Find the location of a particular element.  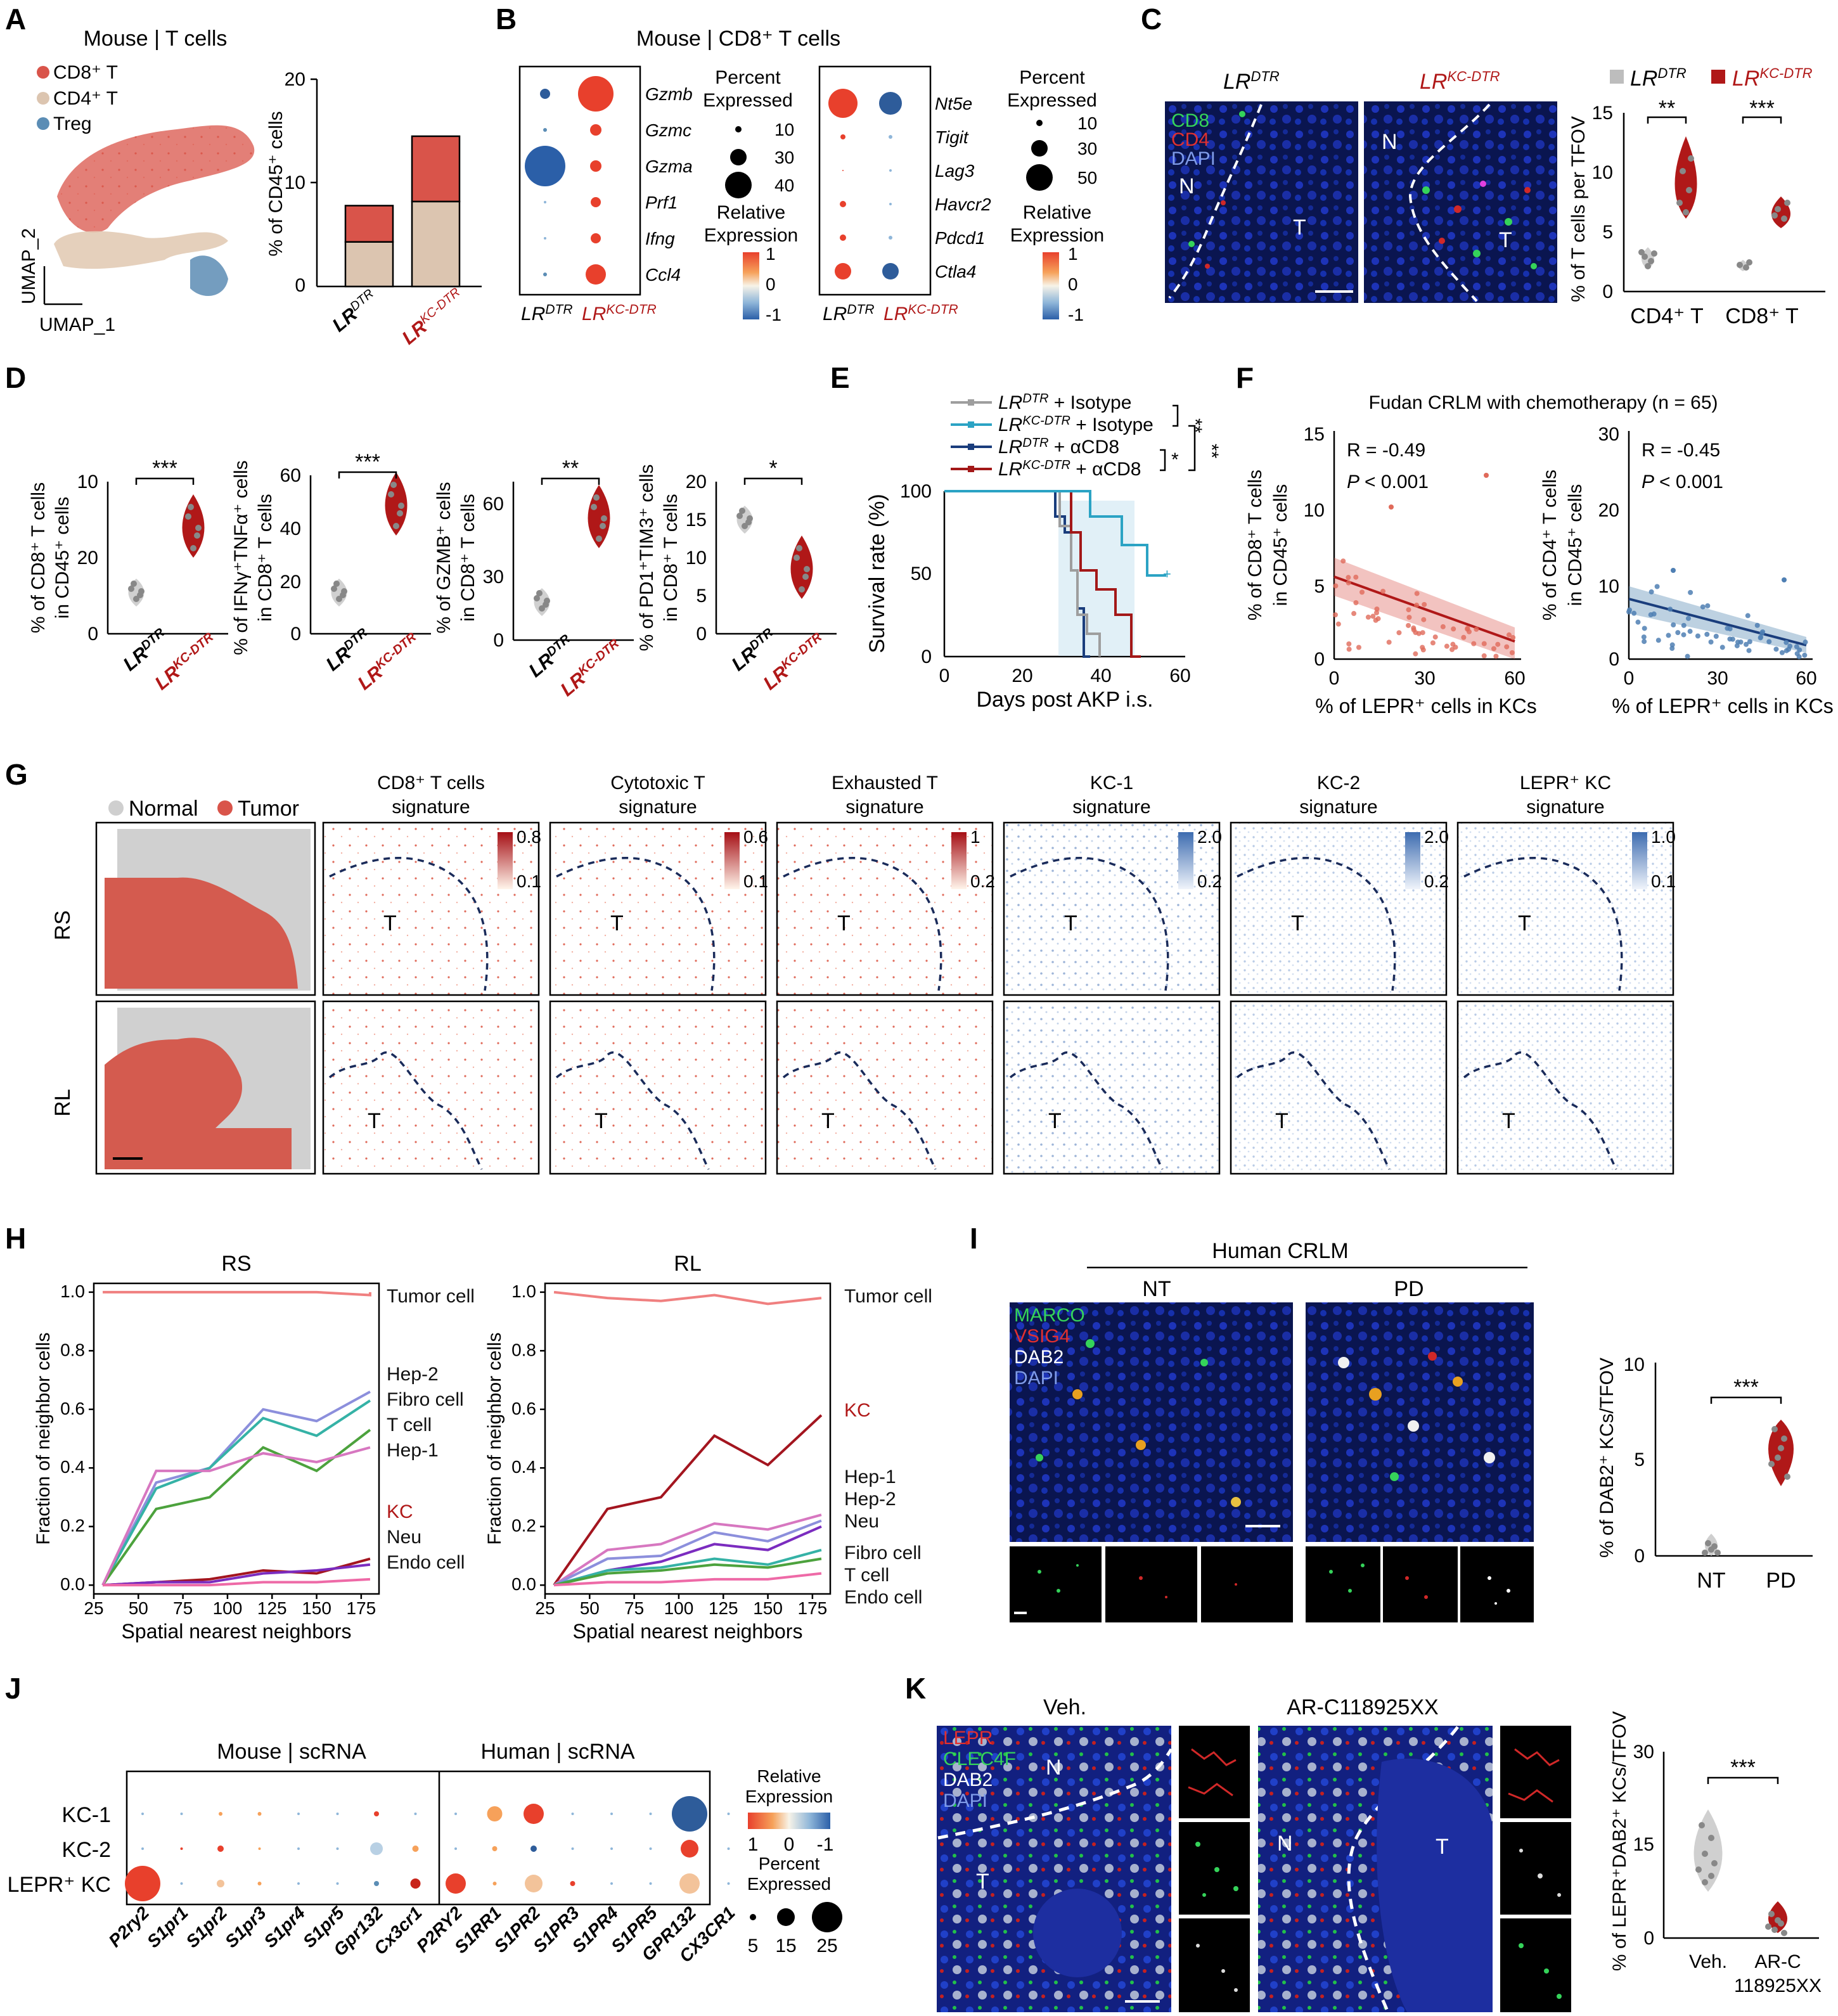

K-ylabel: % of LEPR⁺DAB2⁺ KCs/TFOV is located at coordinates (1619, 1841).